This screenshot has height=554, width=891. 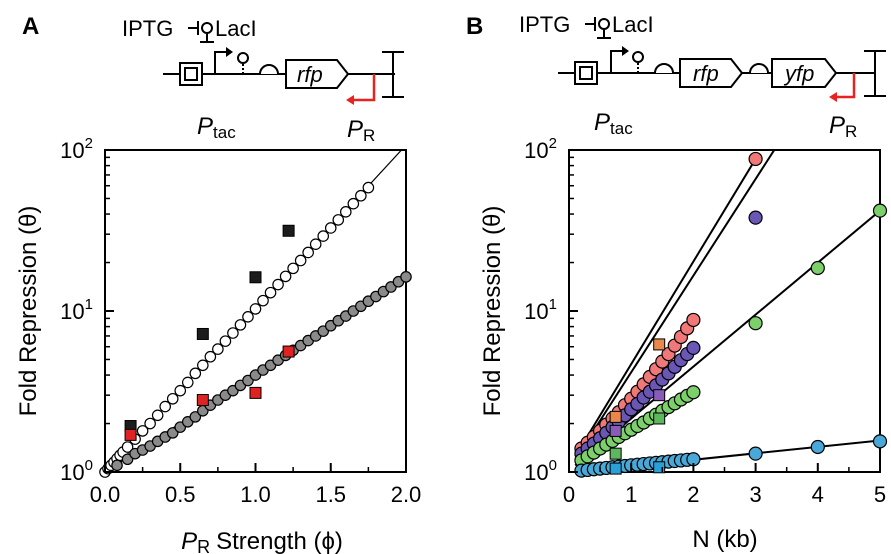 I want to click on construct-b-antisense-arrow-icon, so click(x=845, y=86).